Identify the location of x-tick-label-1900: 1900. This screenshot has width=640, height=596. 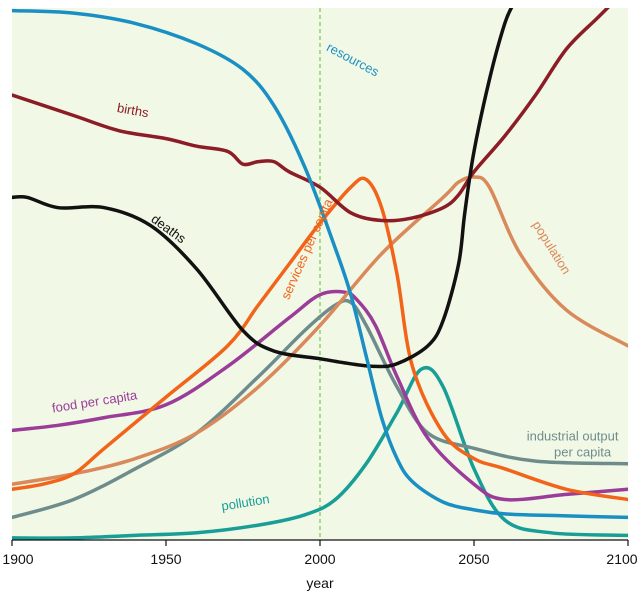
(17, 559).